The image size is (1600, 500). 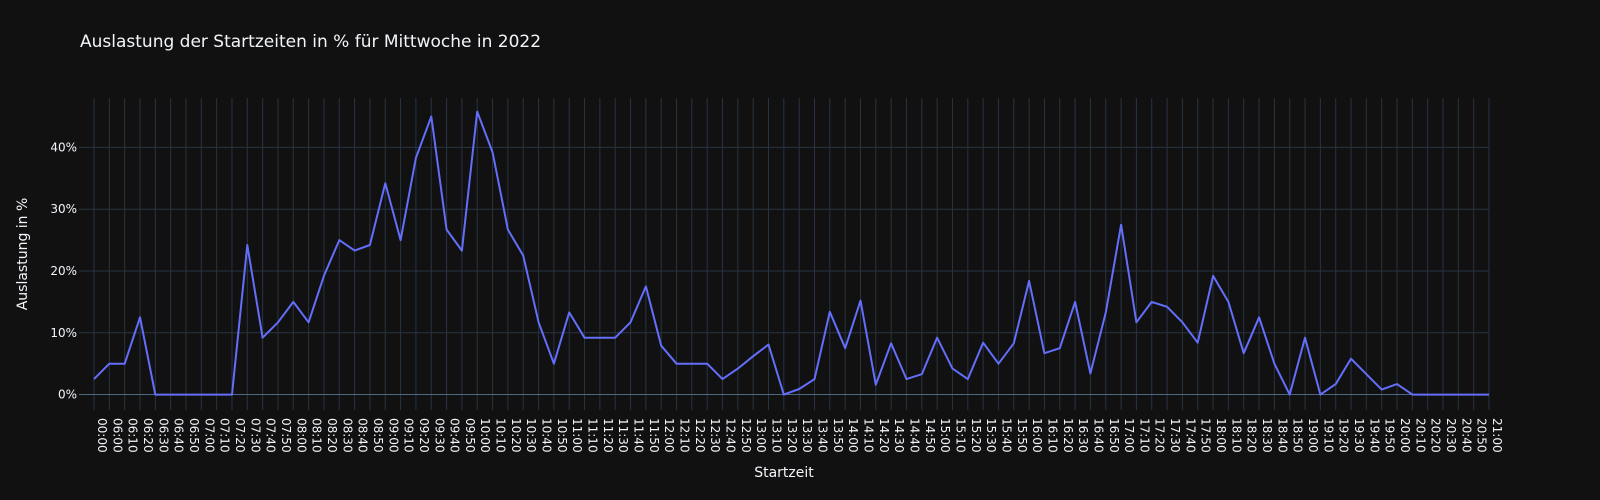 I want to click on x-tick-label: 08:30, so click(x=347, y=435).